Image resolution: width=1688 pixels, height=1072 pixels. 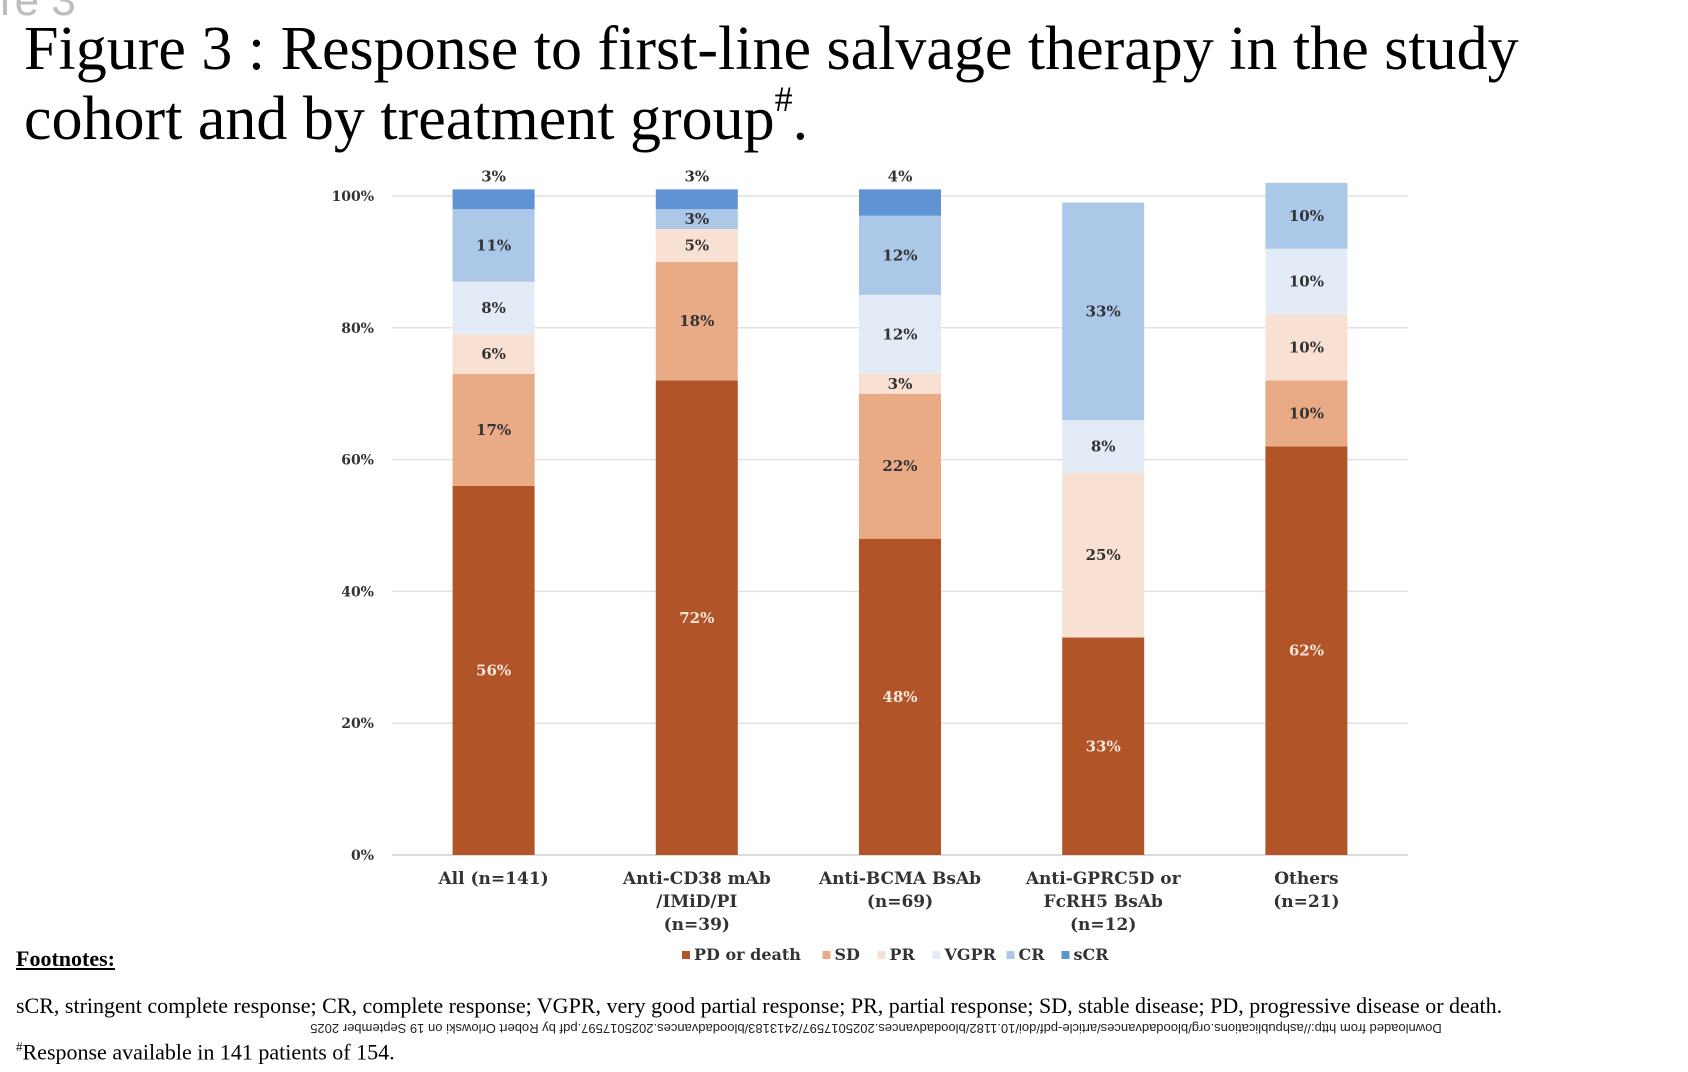 I want to click on bar-data-label: 48%, so click(x=899, y=697).